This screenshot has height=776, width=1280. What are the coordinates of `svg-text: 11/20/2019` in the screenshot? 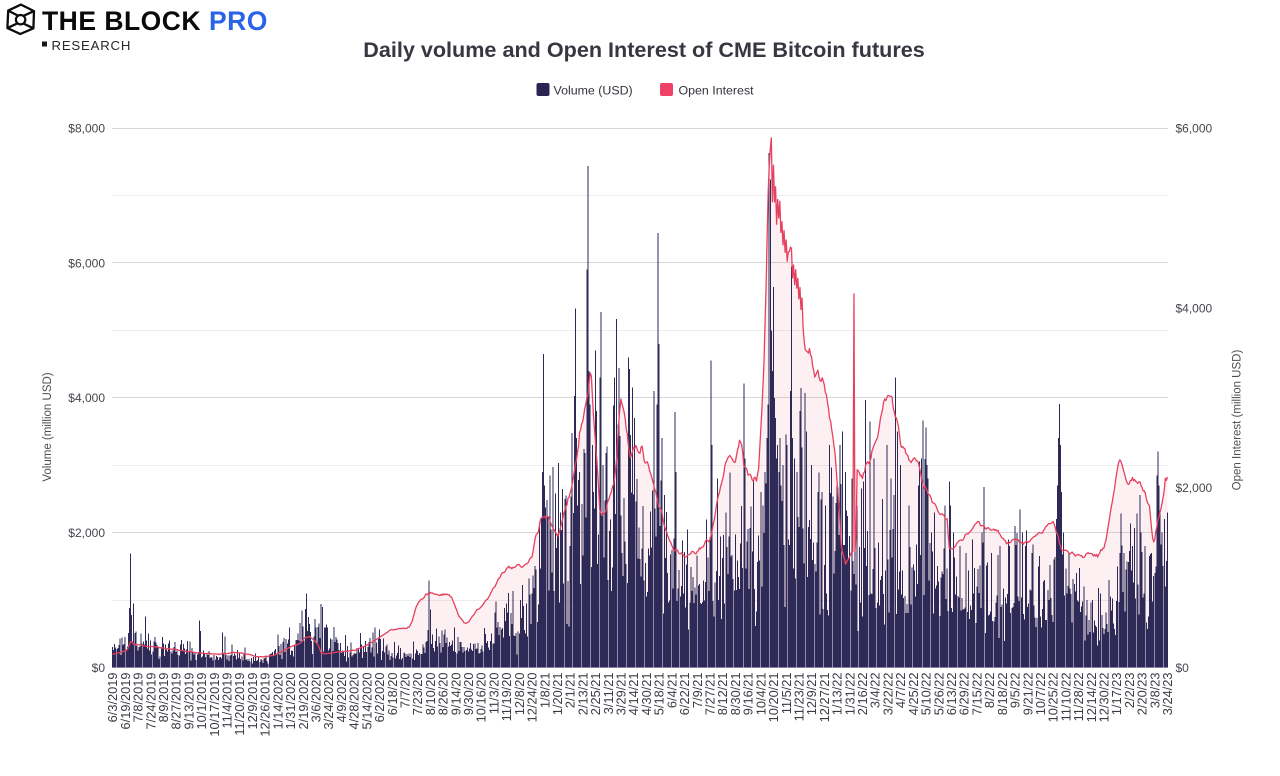 It's located at (239, 704).